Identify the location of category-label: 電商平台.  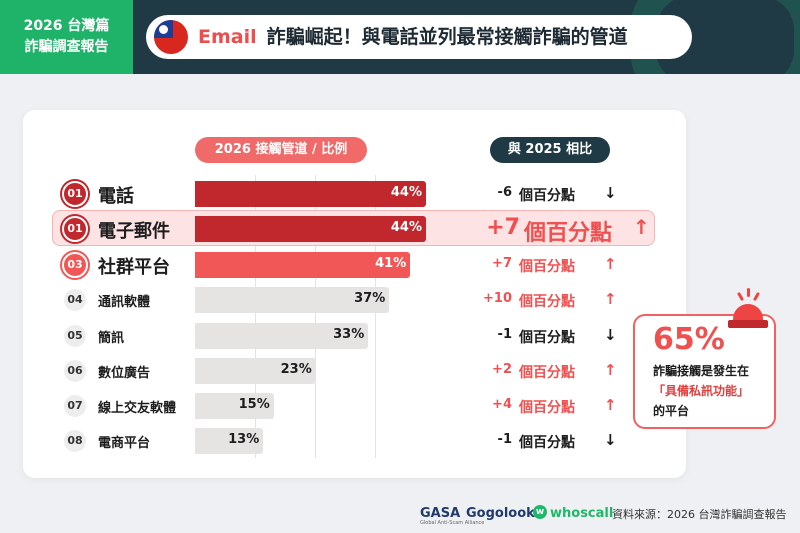
(124, 443).